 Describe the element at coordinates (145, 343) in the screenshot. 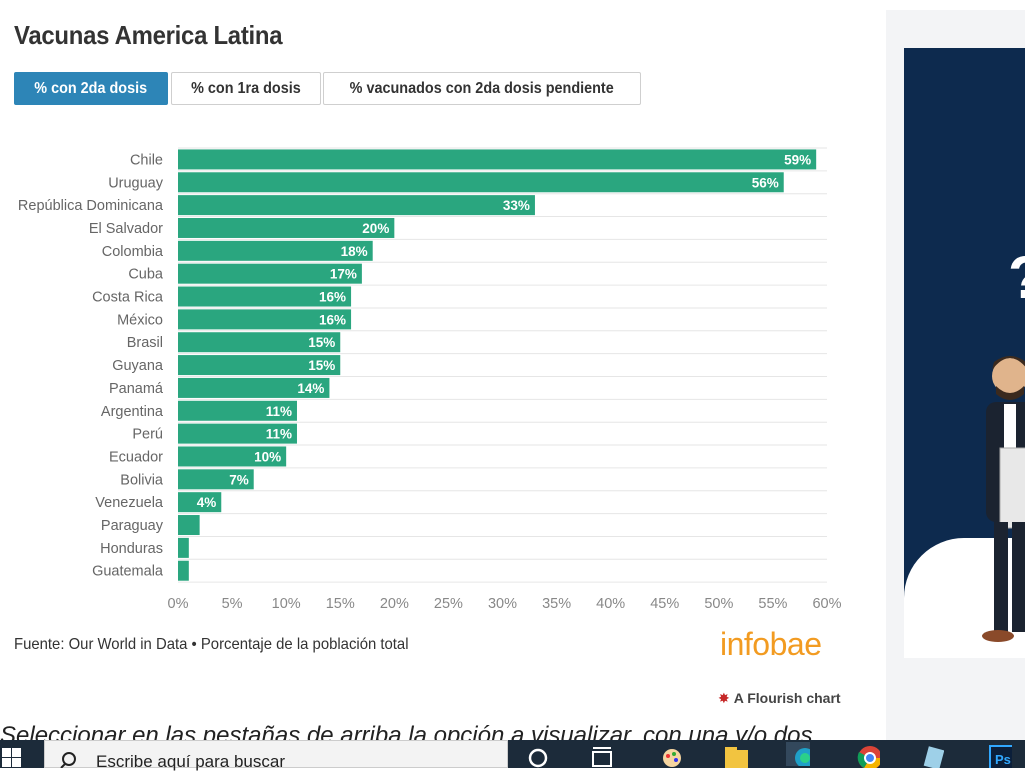

I see `category-label: Brasil` at that location.